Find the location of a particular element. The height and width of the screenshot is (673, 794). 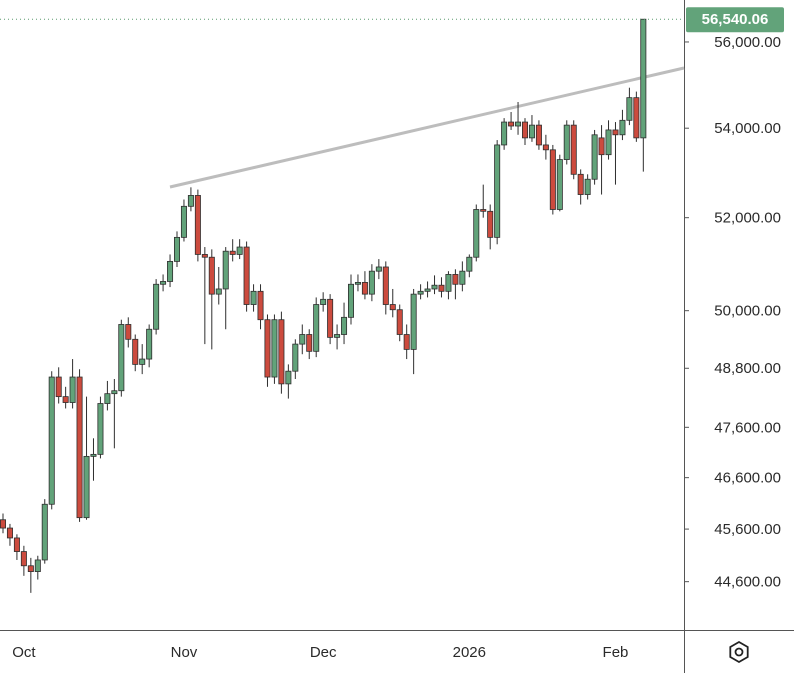

x-tick-label: Feb is located at coordinates (616, 652).